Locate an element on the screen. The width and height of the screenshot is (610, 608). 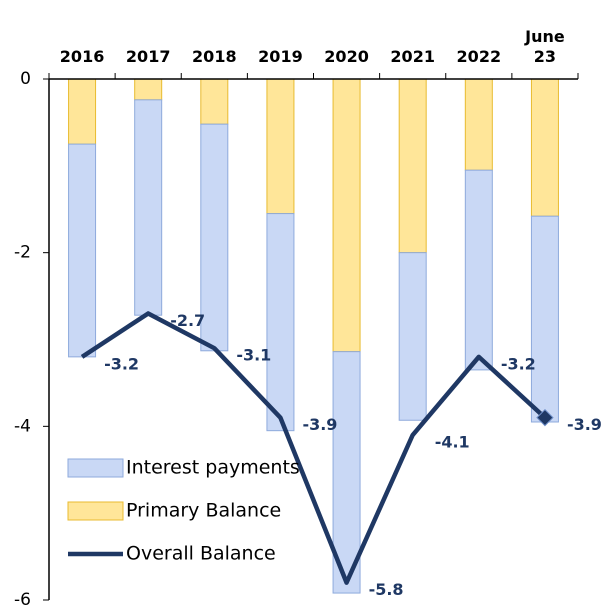
x-tick-label: 2018 is located at coordinates (214, 56).